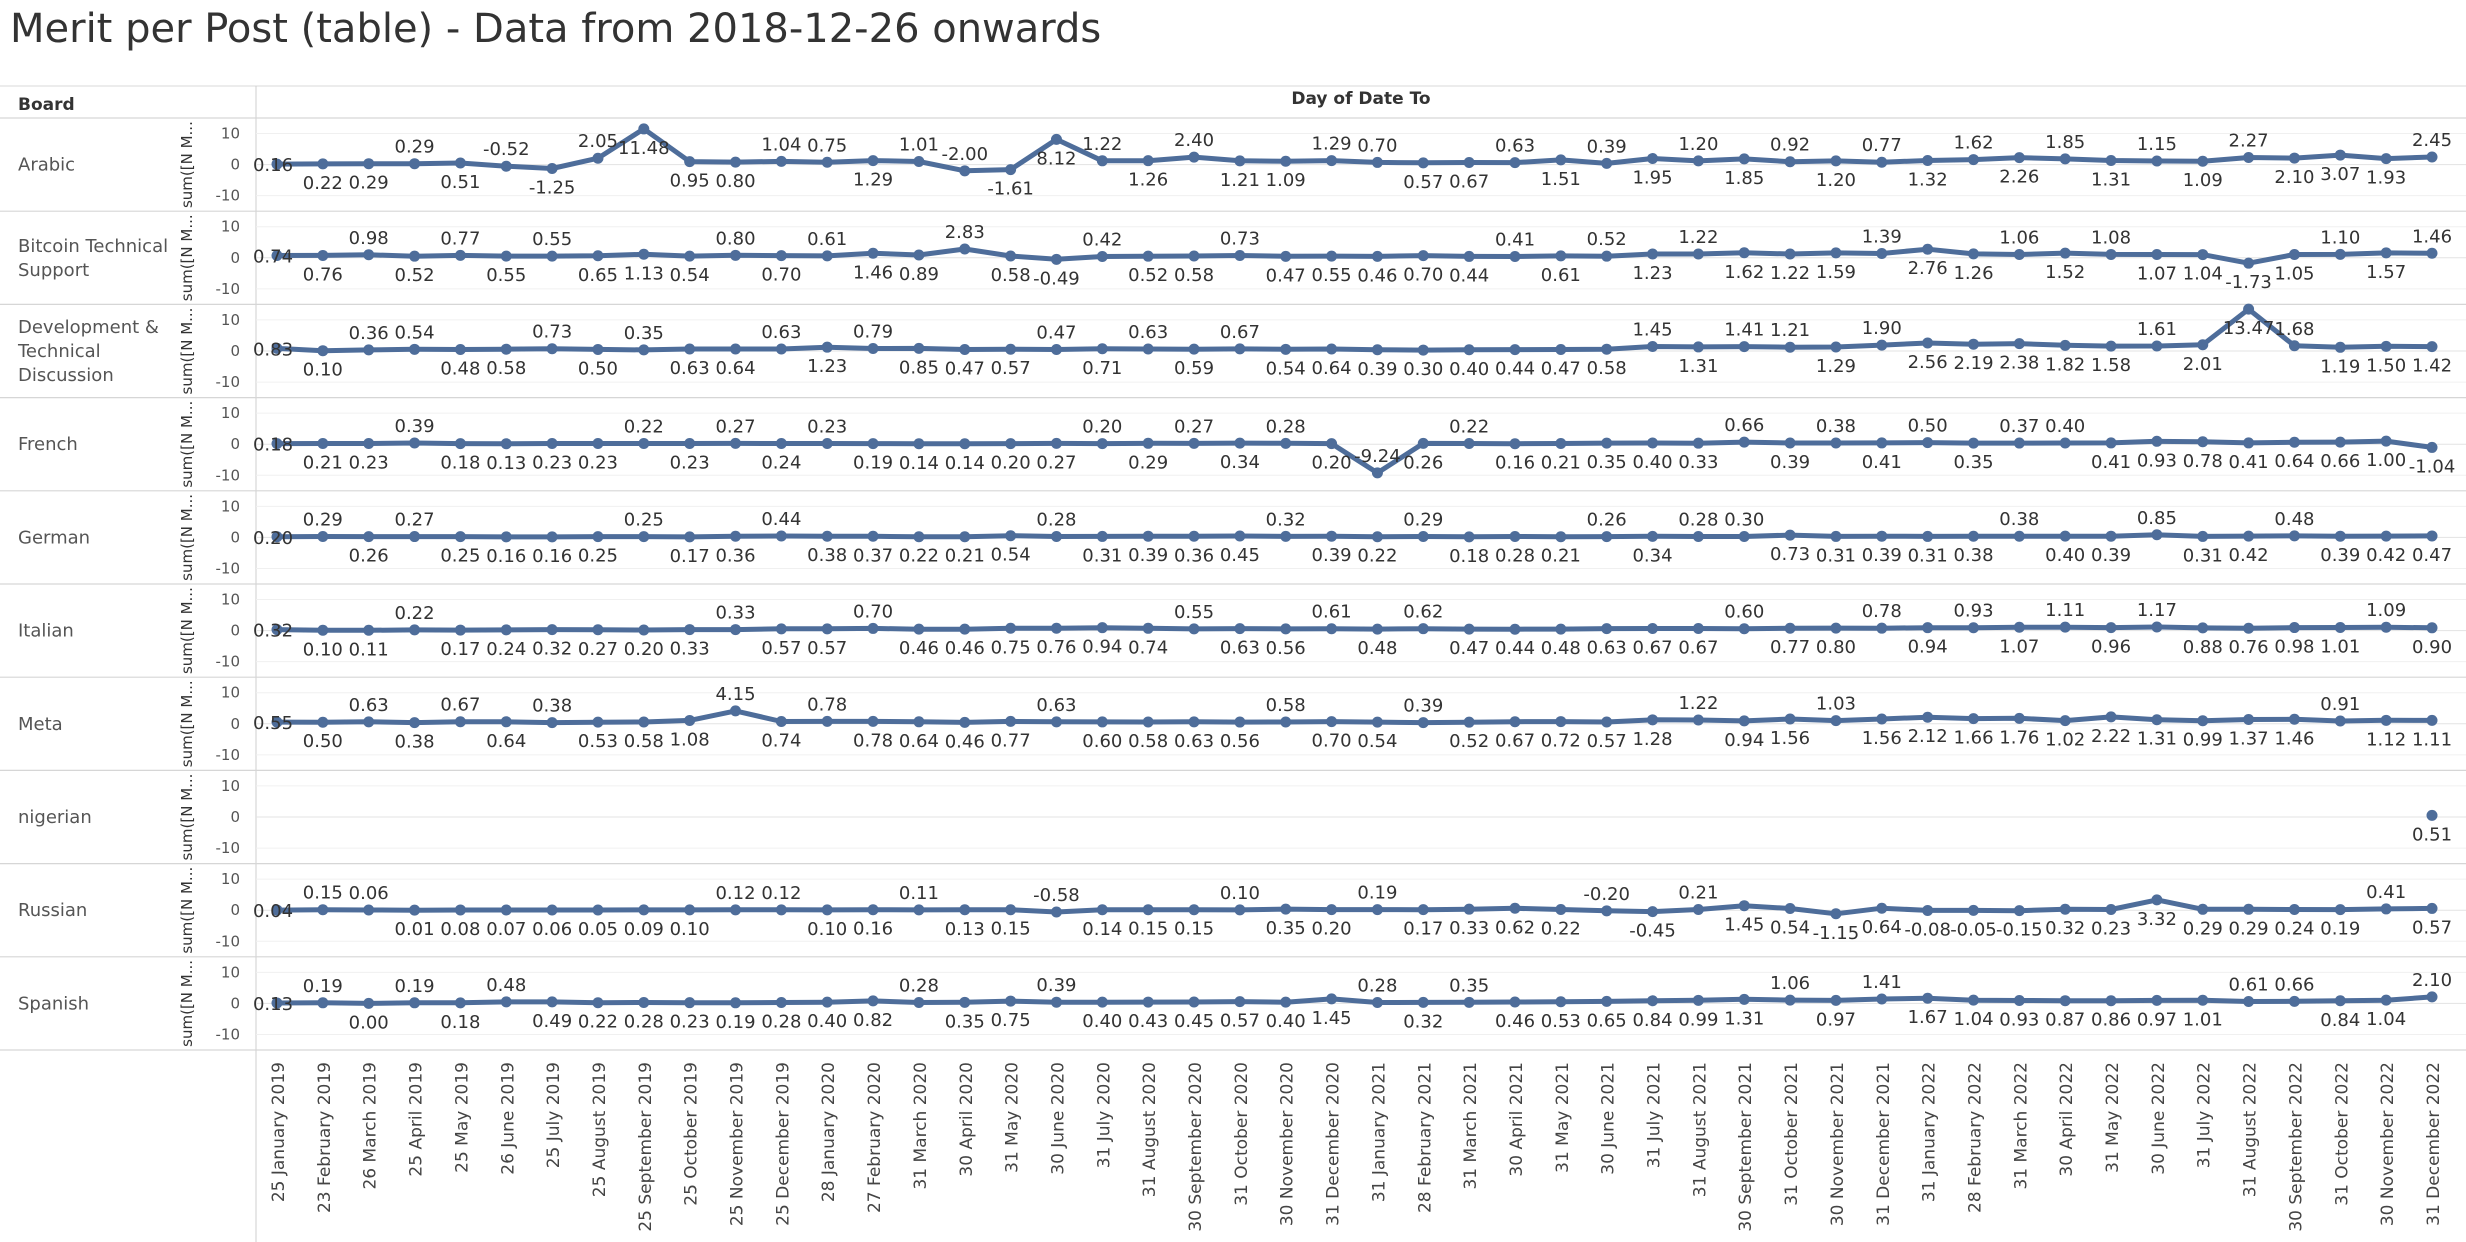  Describe the element at coordinates (460, 705) in the screenshot. I see `data-label: 0.67` at that location.